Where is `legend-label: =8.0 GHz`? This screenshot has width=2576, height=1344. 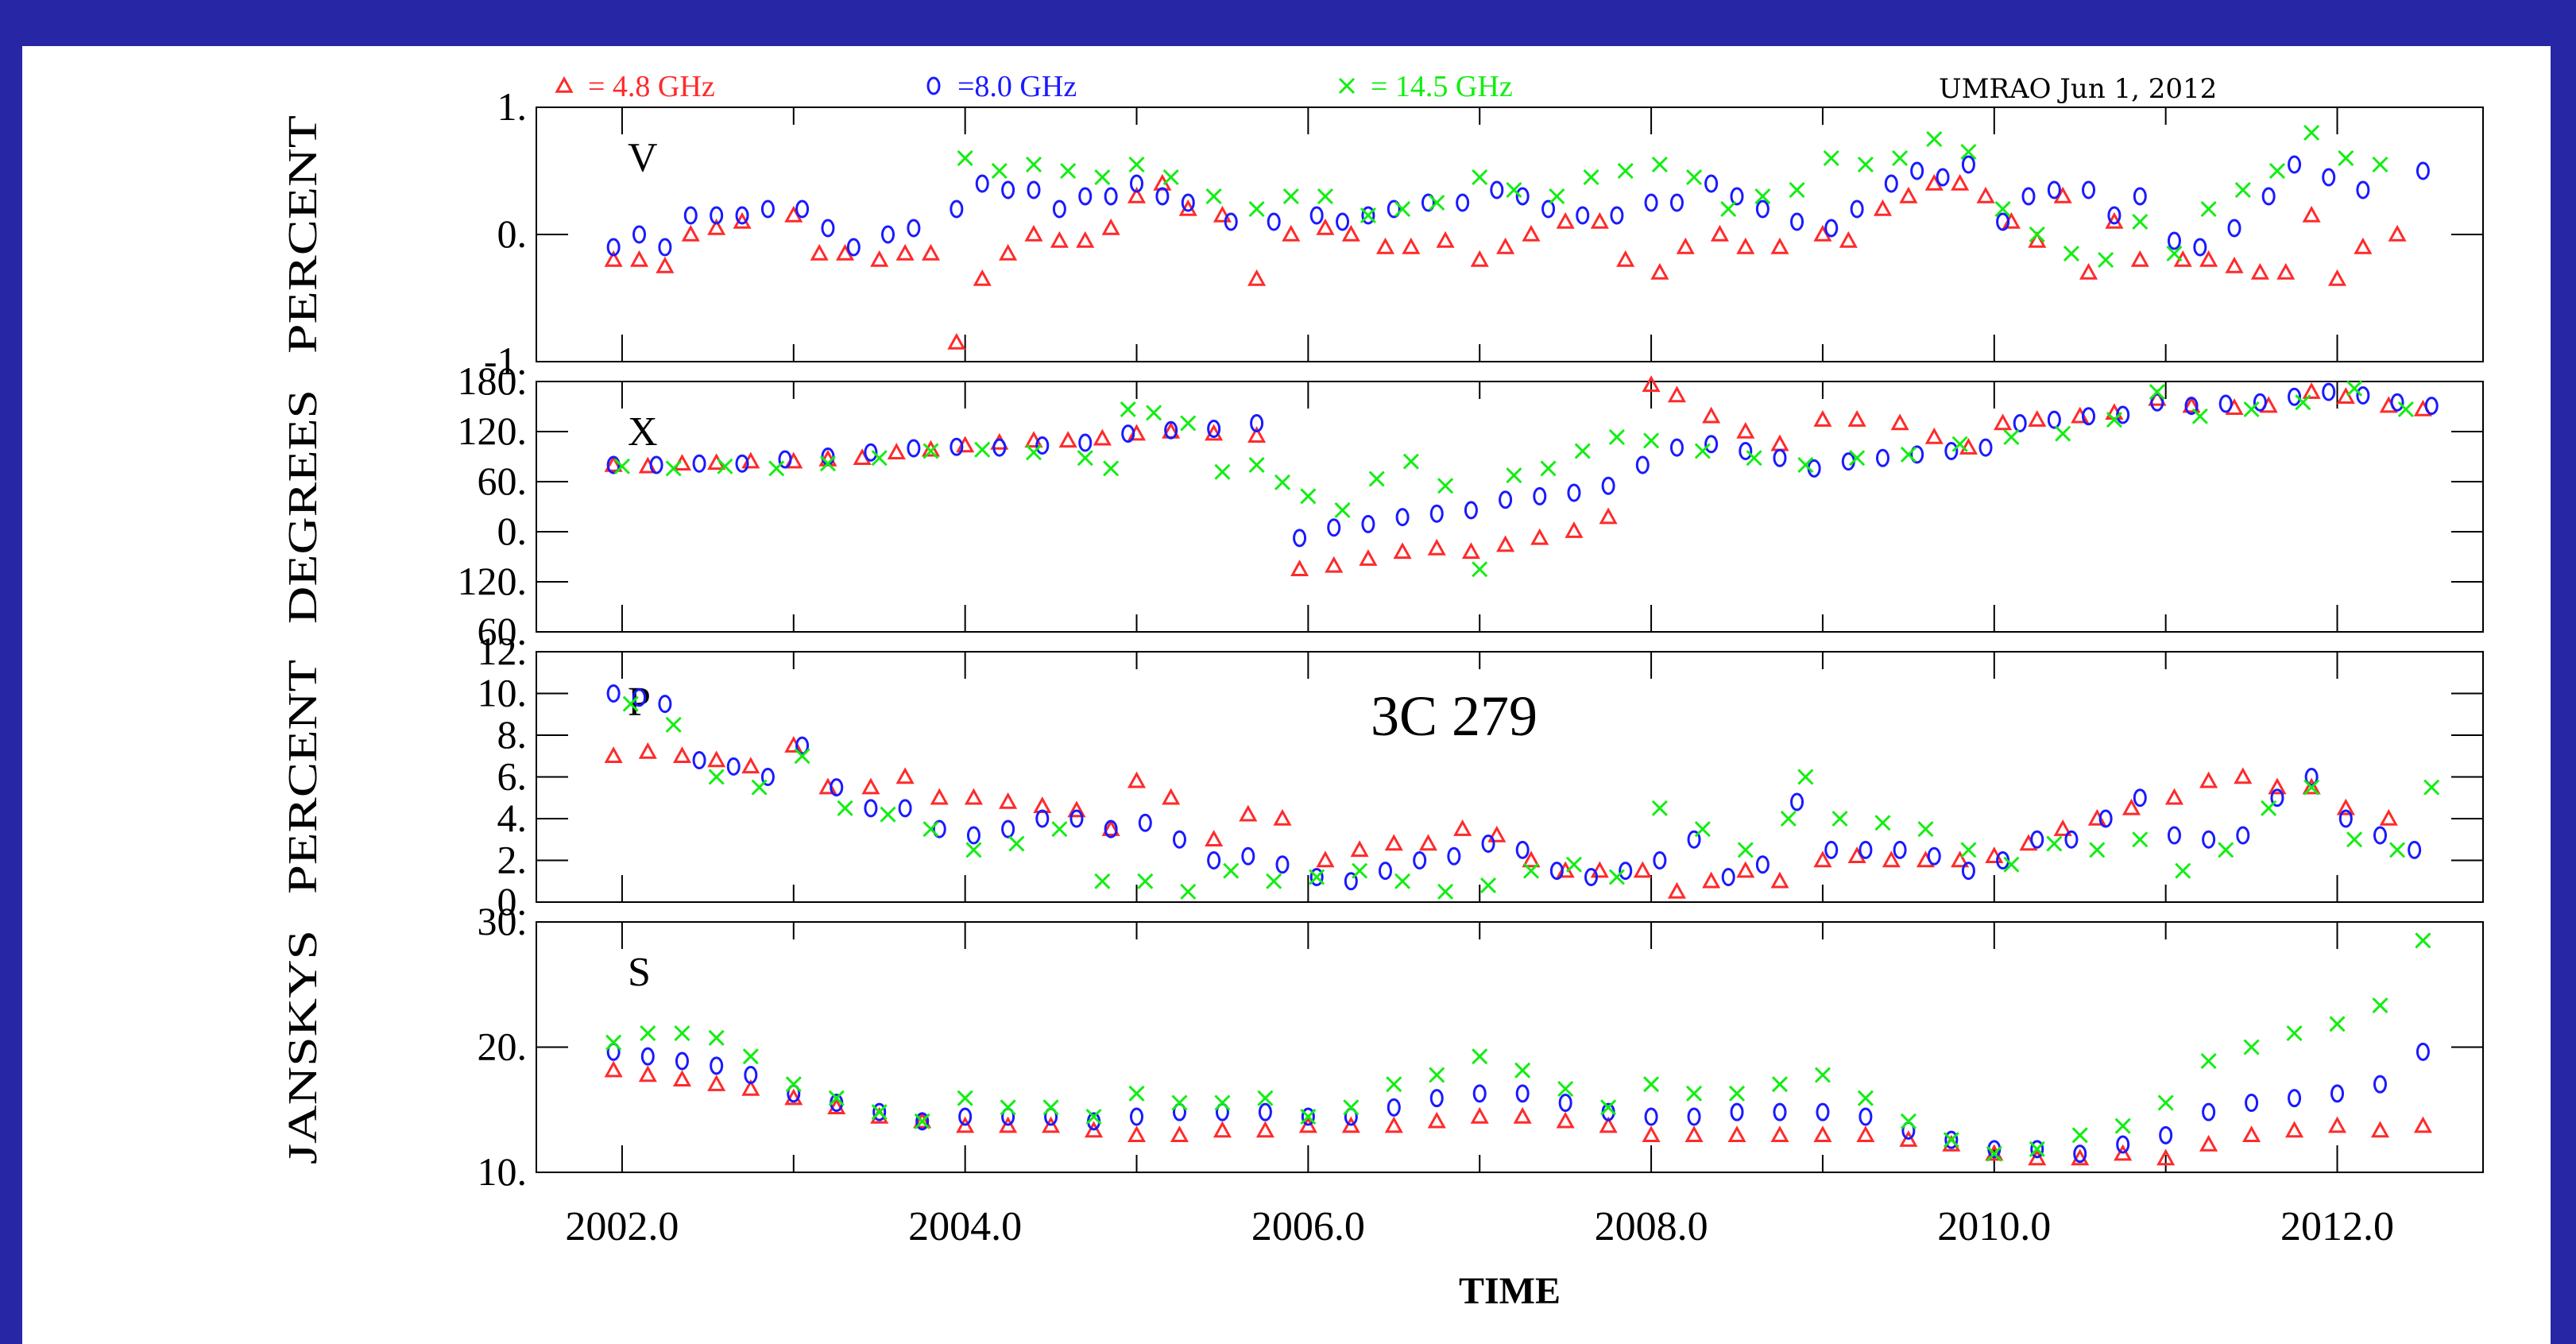 legend-label: =8.0 GHz is located at coordinates (1017, 86).